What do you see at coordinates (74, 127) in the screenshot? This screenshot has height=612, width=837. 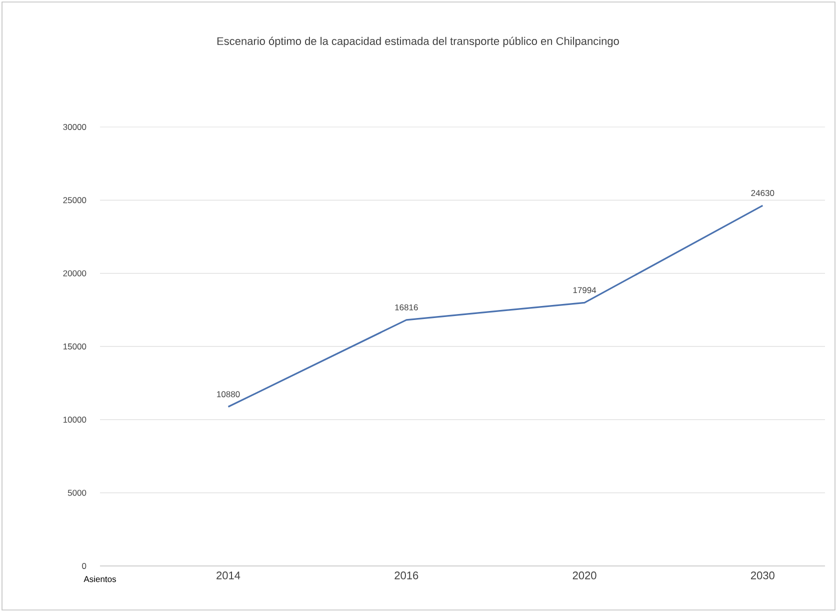 I see `y-tick-label: 30000` at bounding box center [74, 127].